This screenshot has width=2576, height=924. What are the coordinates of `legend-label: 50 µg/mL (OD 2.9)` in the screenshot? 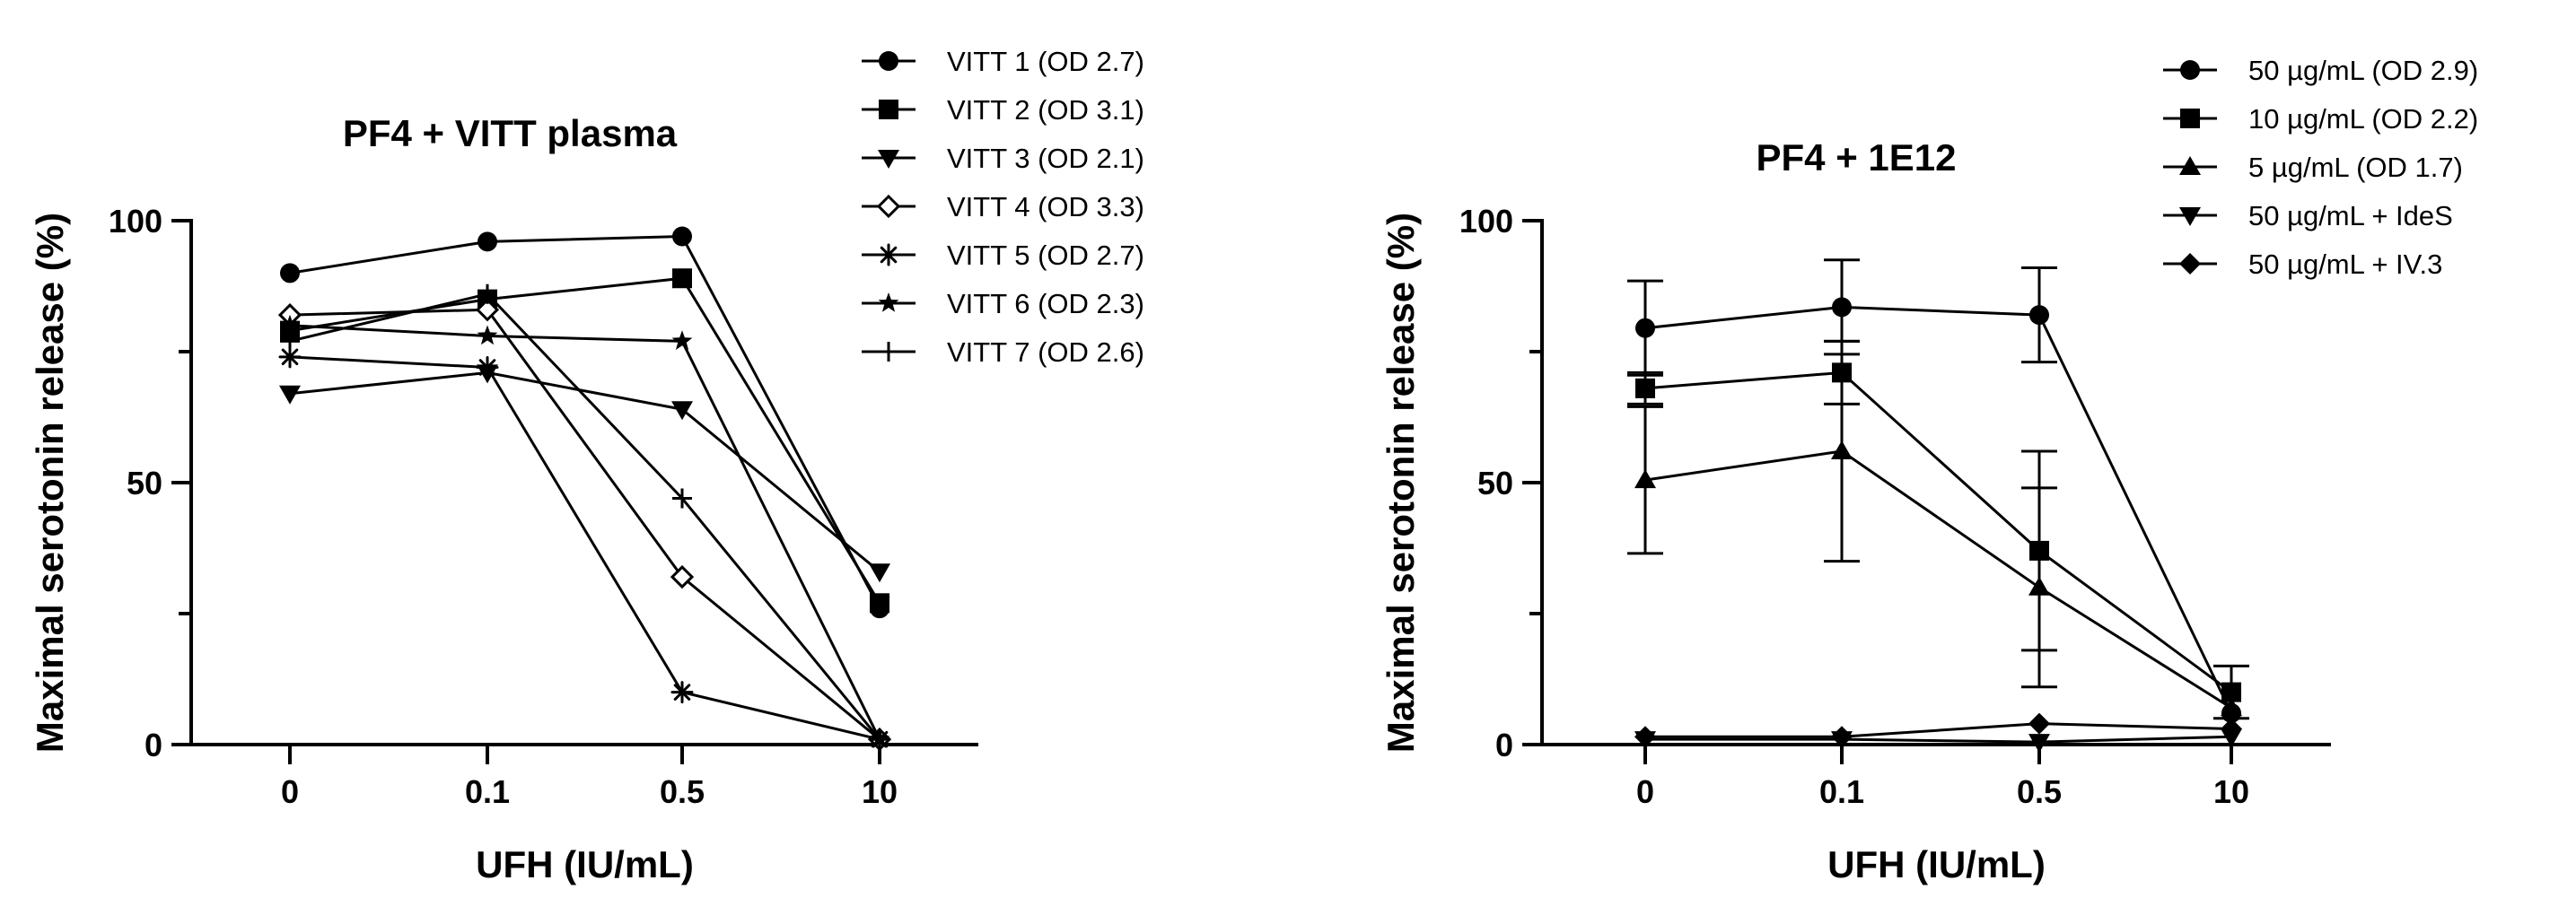 It's located at (2363, 70).